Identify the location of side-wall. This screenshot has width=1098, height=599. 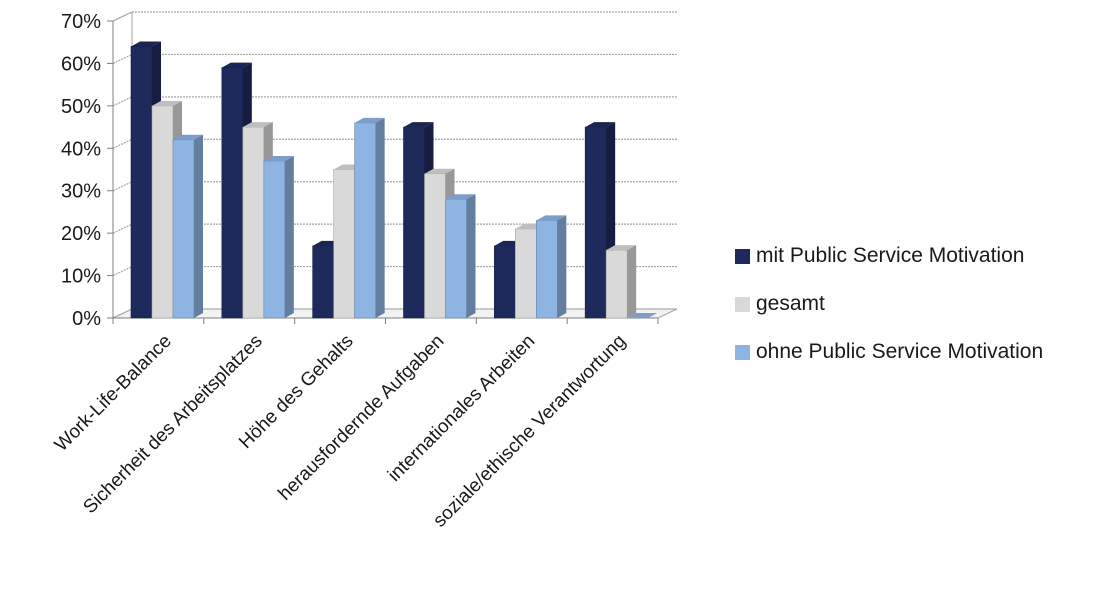
(122, 165).